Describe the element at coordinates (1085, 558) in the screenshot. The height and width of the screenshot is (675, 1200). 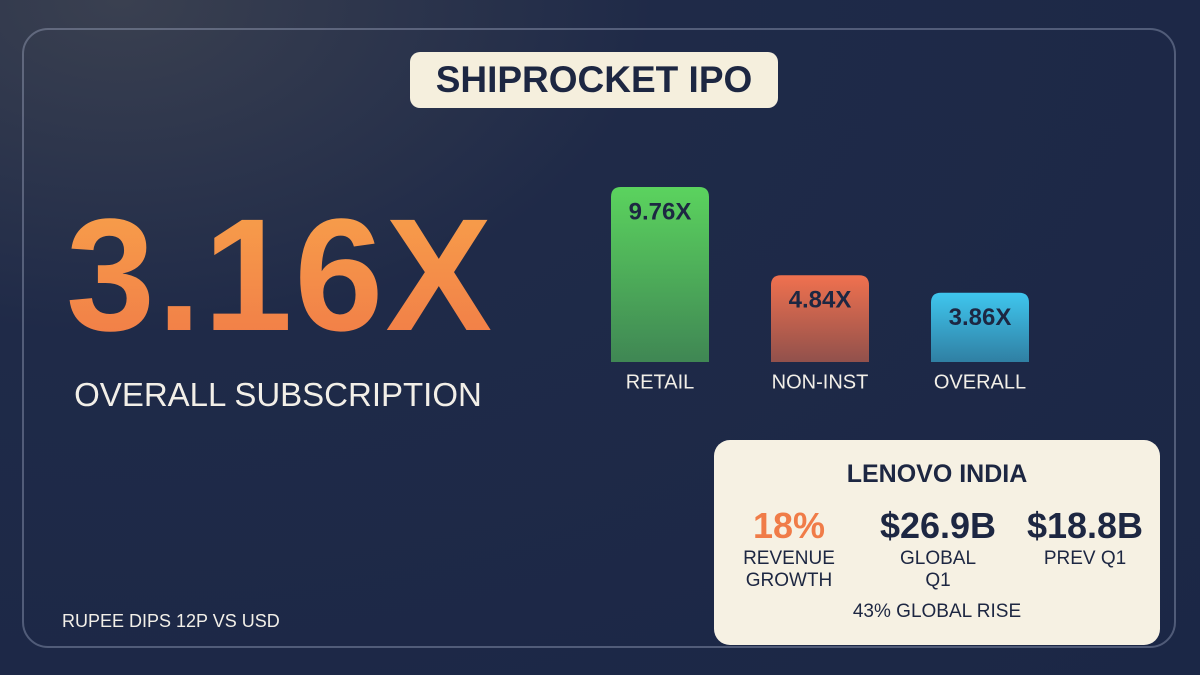
I see `stat-label: PREV Q1` at that location.